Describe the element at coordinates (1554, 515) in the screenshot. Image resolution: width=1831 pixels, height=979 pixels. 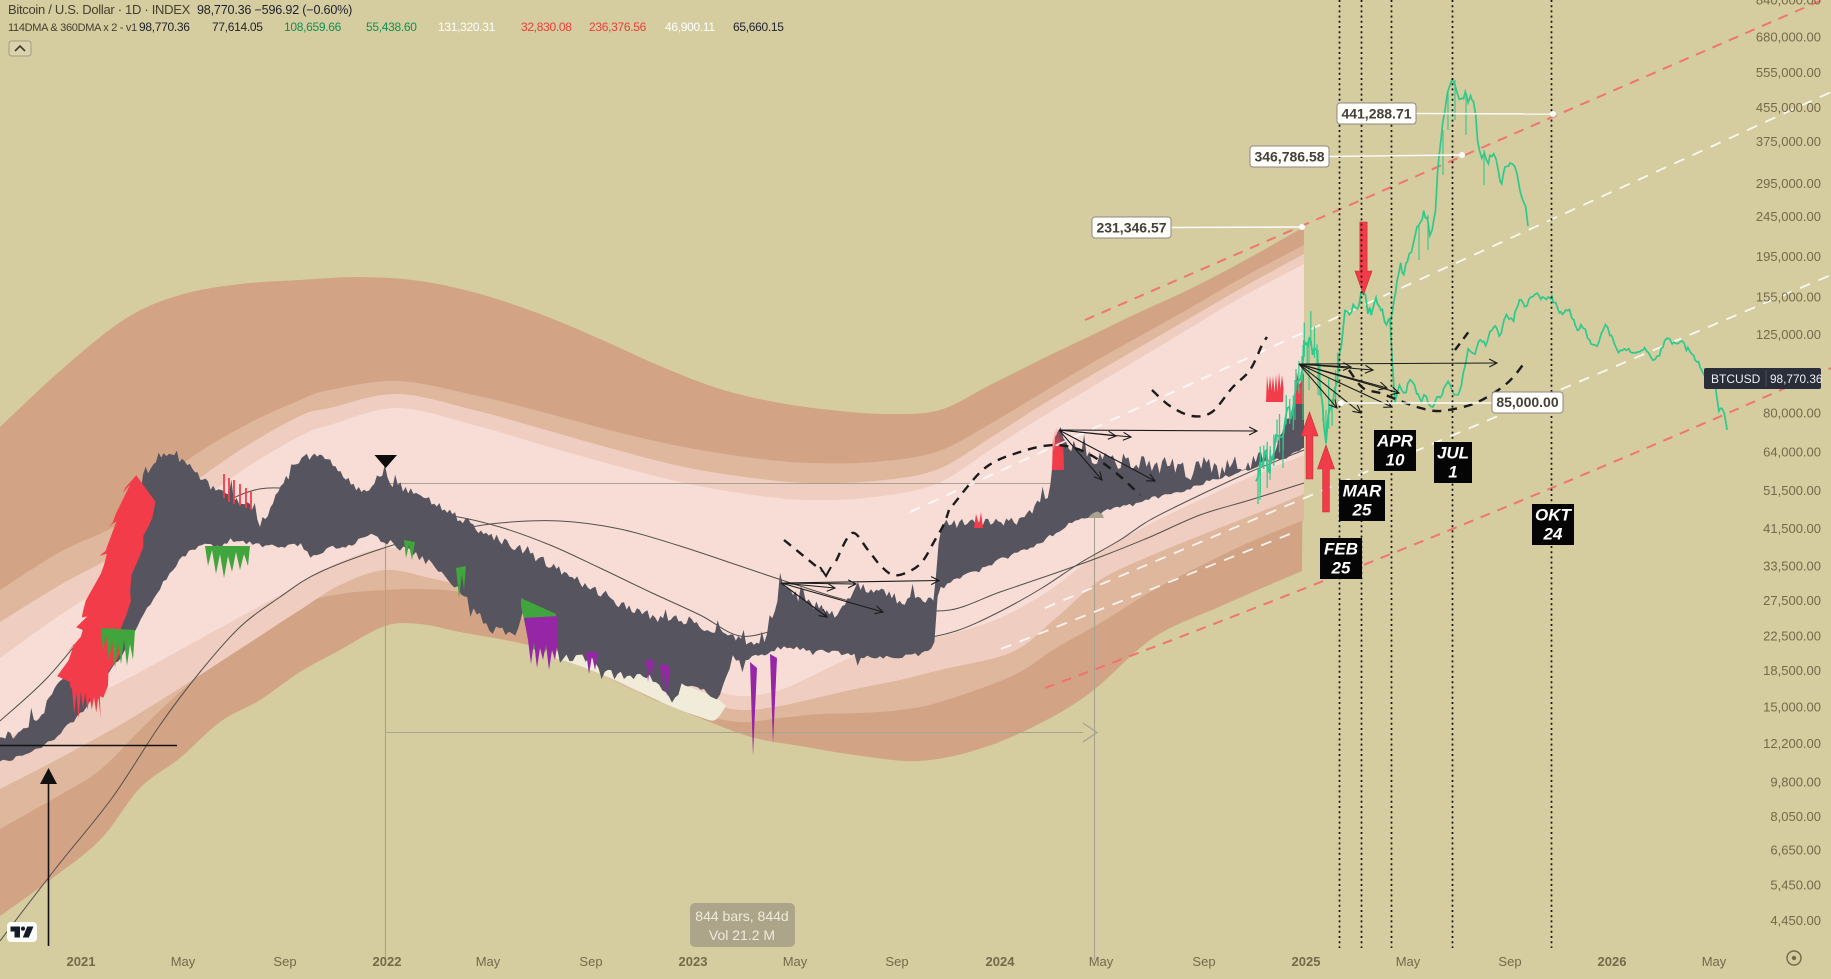
I see `svg-text: OKT` at that location.